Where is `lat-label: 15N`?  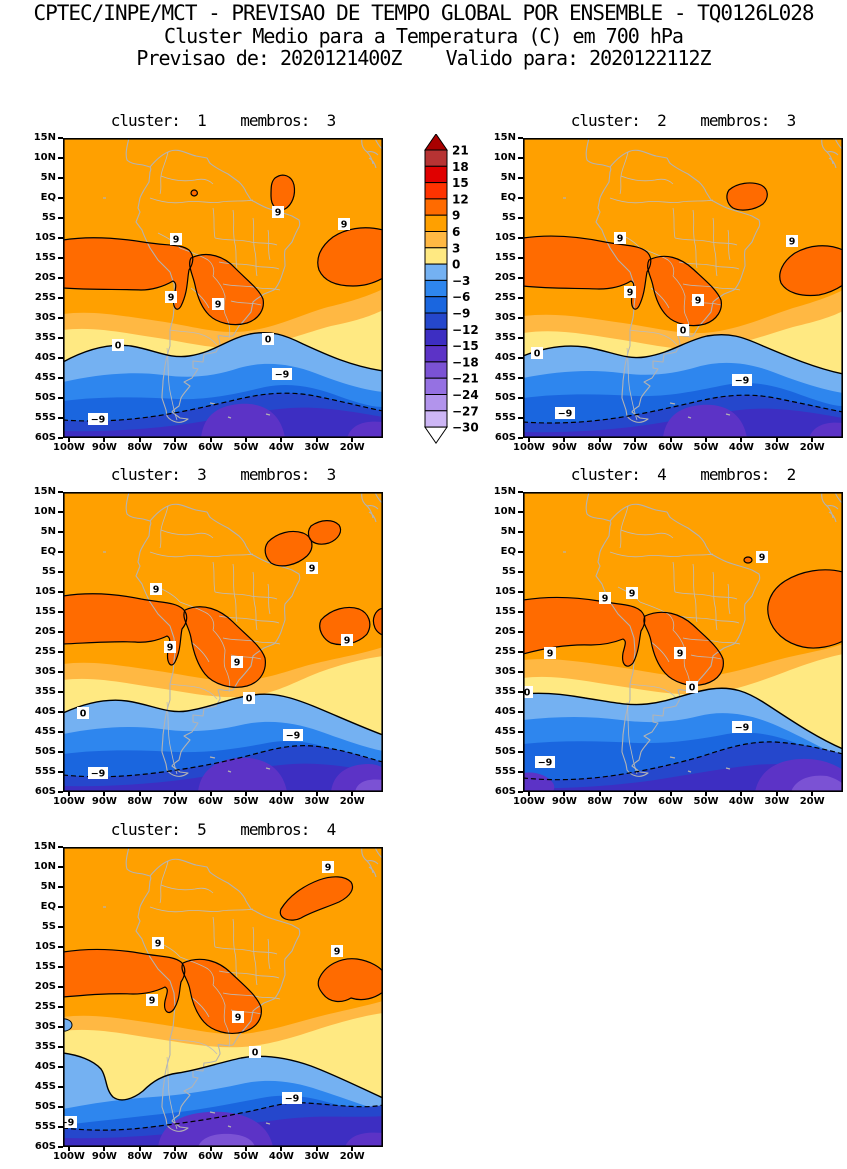
lat-label: 15N is located at coordinates (44, 137).